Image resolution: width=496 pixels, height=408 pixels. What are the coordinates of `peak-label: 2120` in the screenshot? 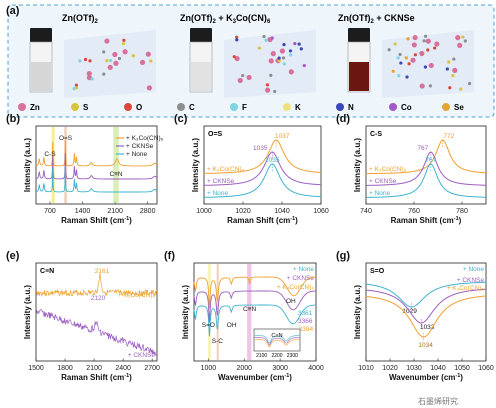 It's located at (98, 298).